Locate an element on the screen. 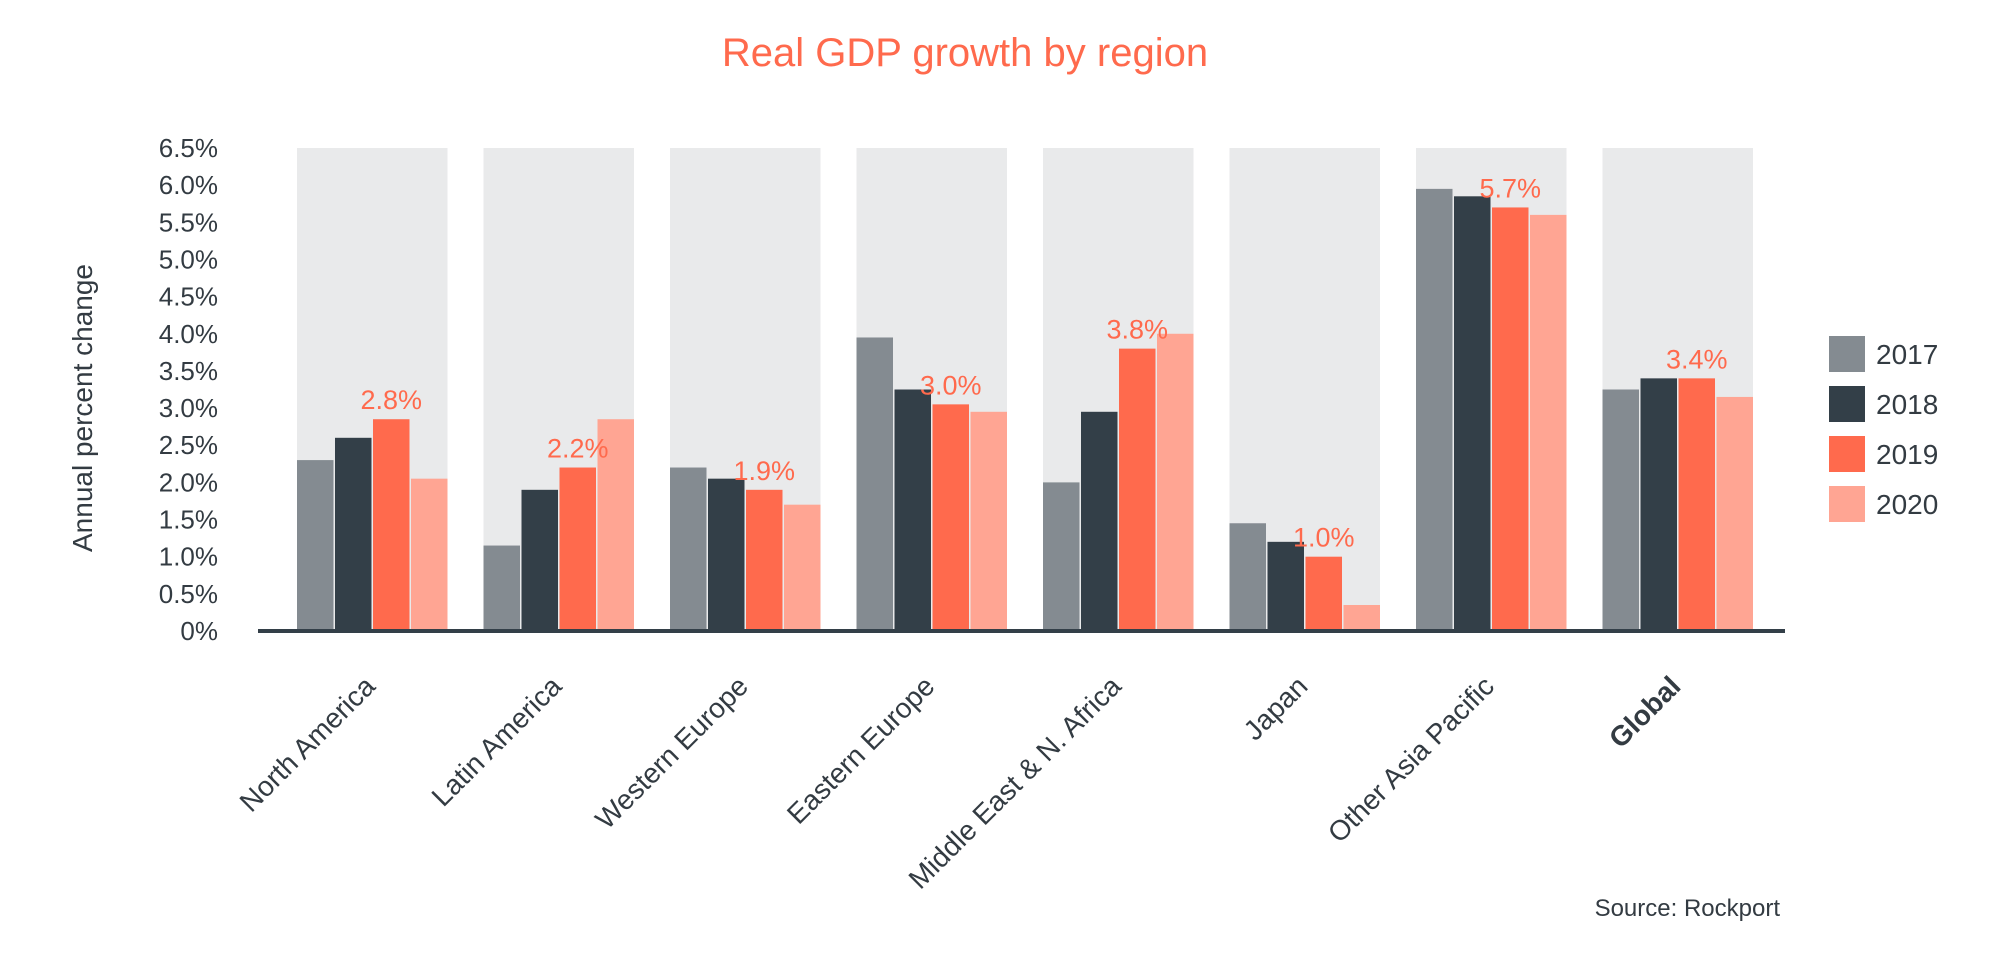 This screenshot has width=2000, height=962. y-tick-label: 0% is located at coordinates (199, 631).